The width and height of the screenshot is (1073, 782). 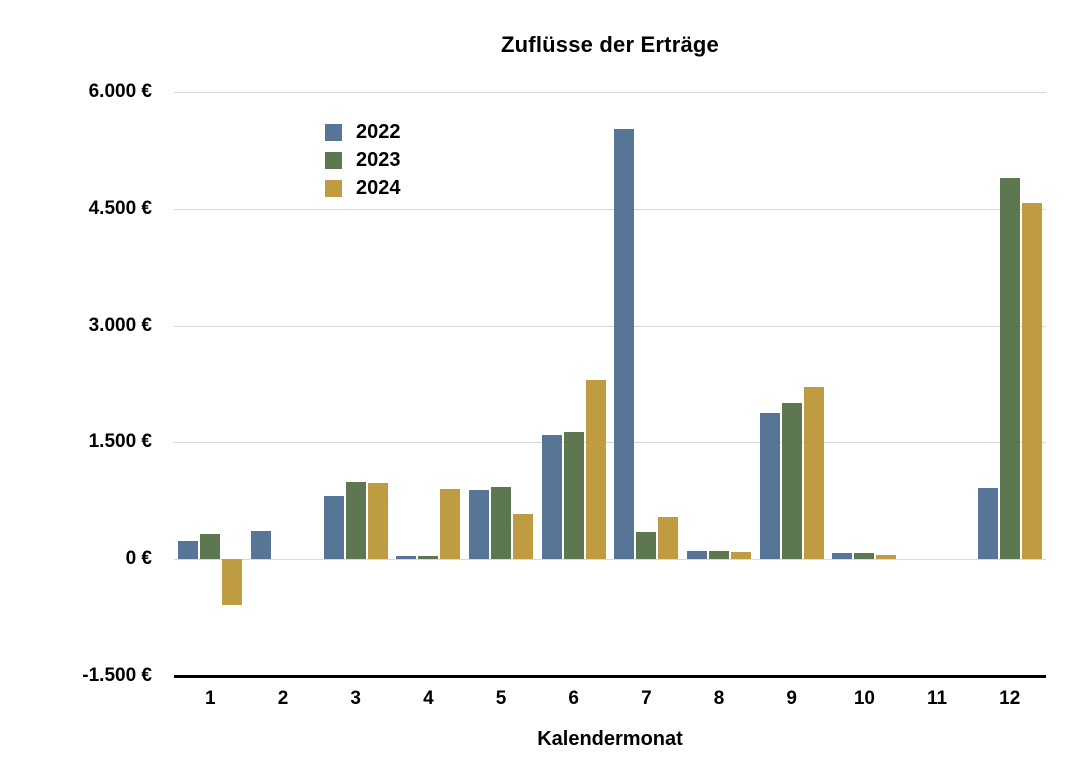 What do you see at coordinates (428, 698) in the screenshot?
I see `x-tick-label: 4` at bounding box center [428, 698].